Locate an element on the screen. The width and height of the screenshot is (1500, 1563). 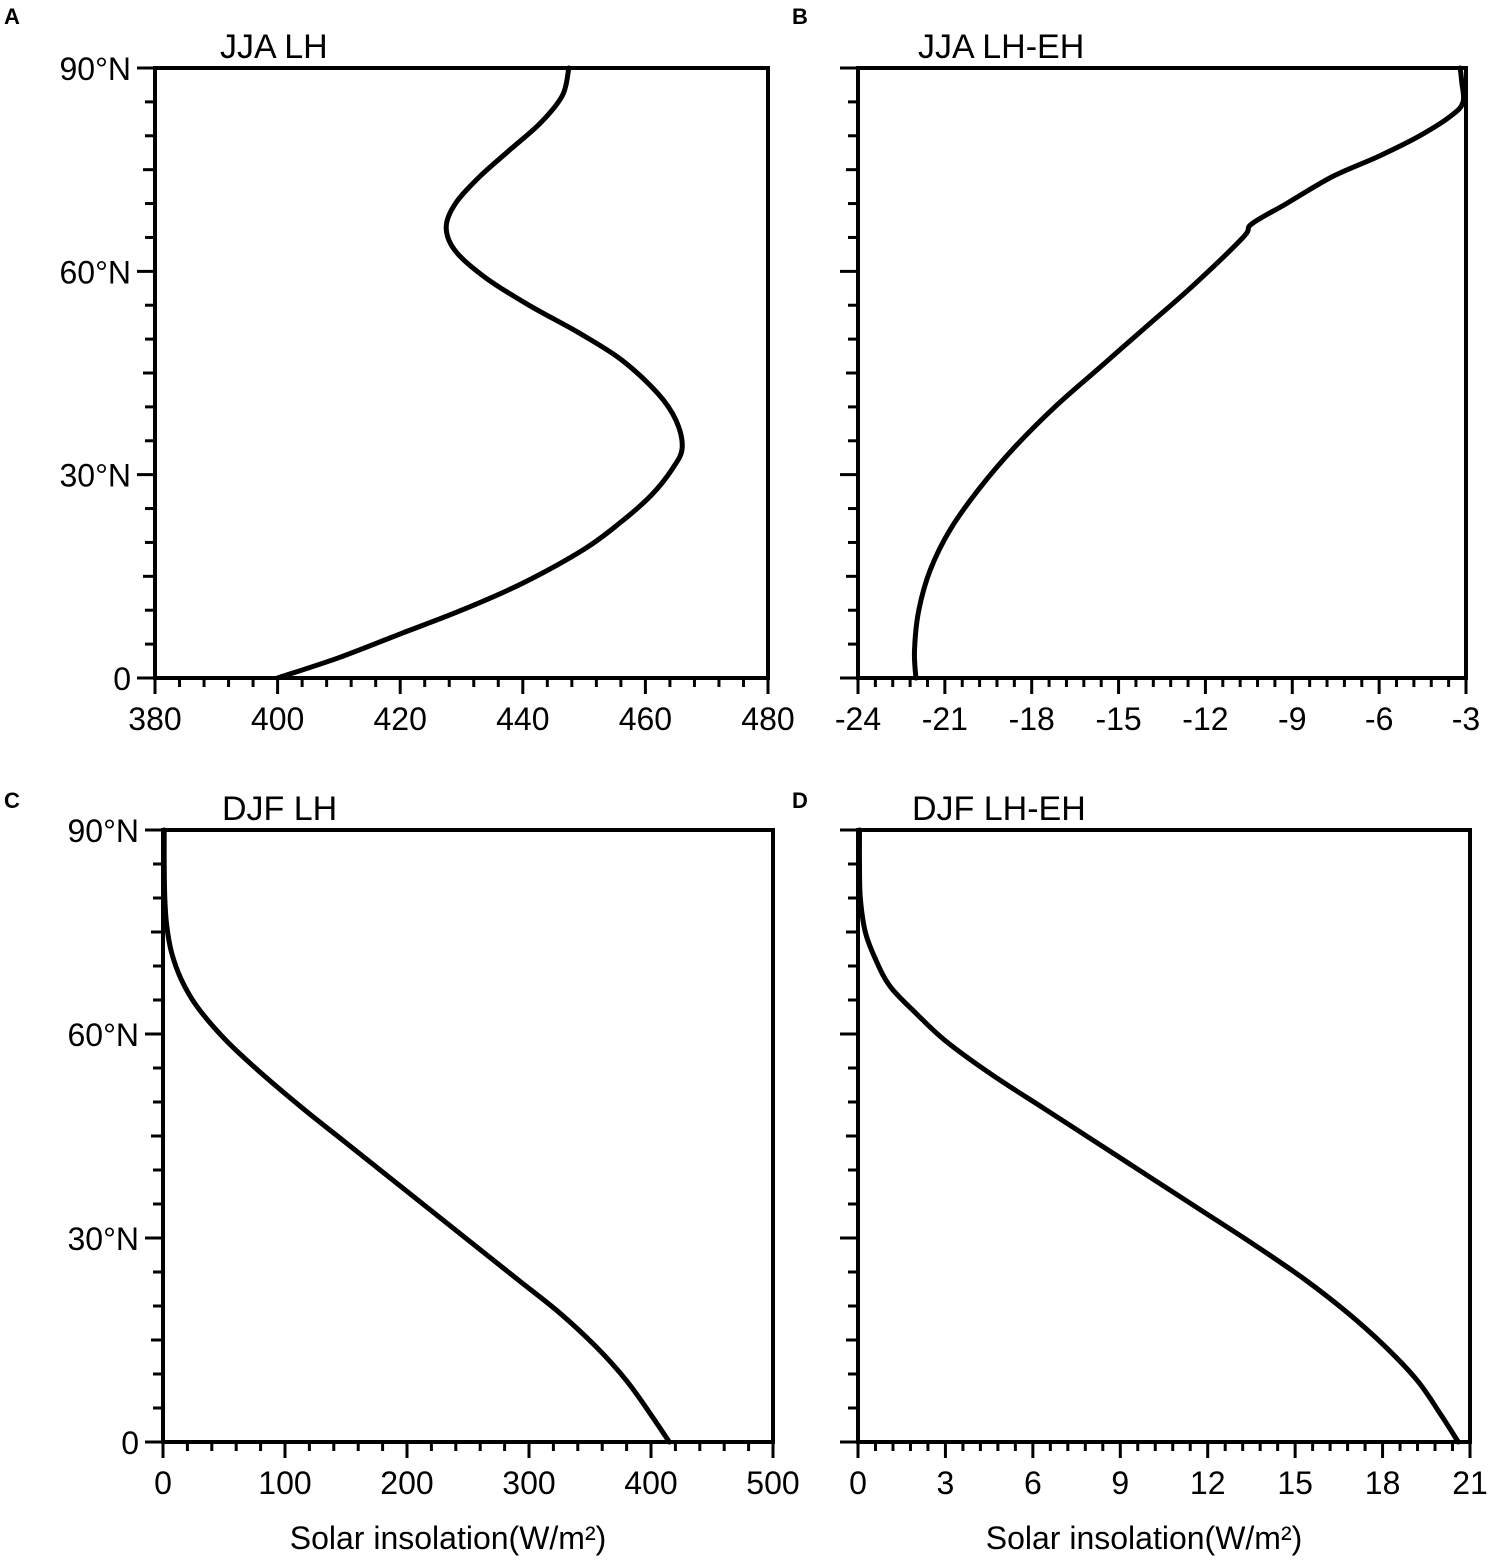
x-tick-label: 480 is located at coordinates (767, 719).